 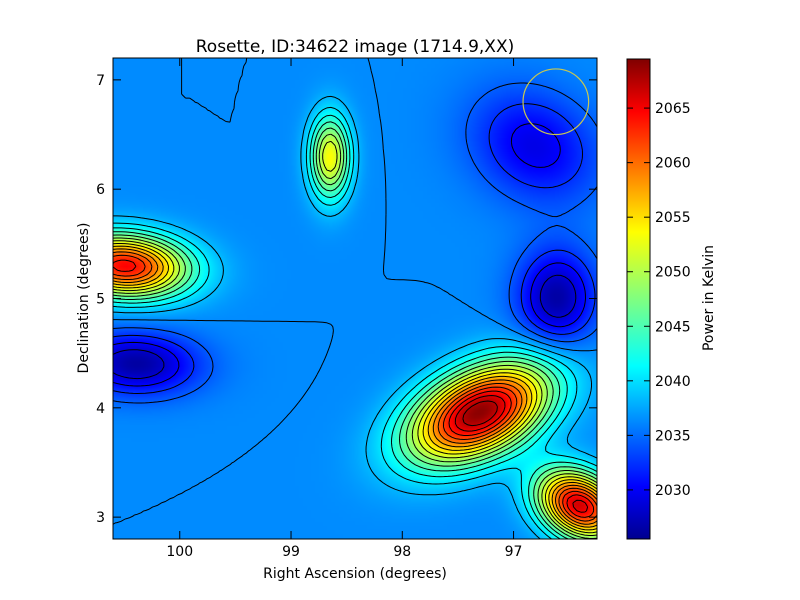 What do you see at coordinates (345, 327) in the screenshot?
I see `contour-level-2029` at bounding box center [345, 327].